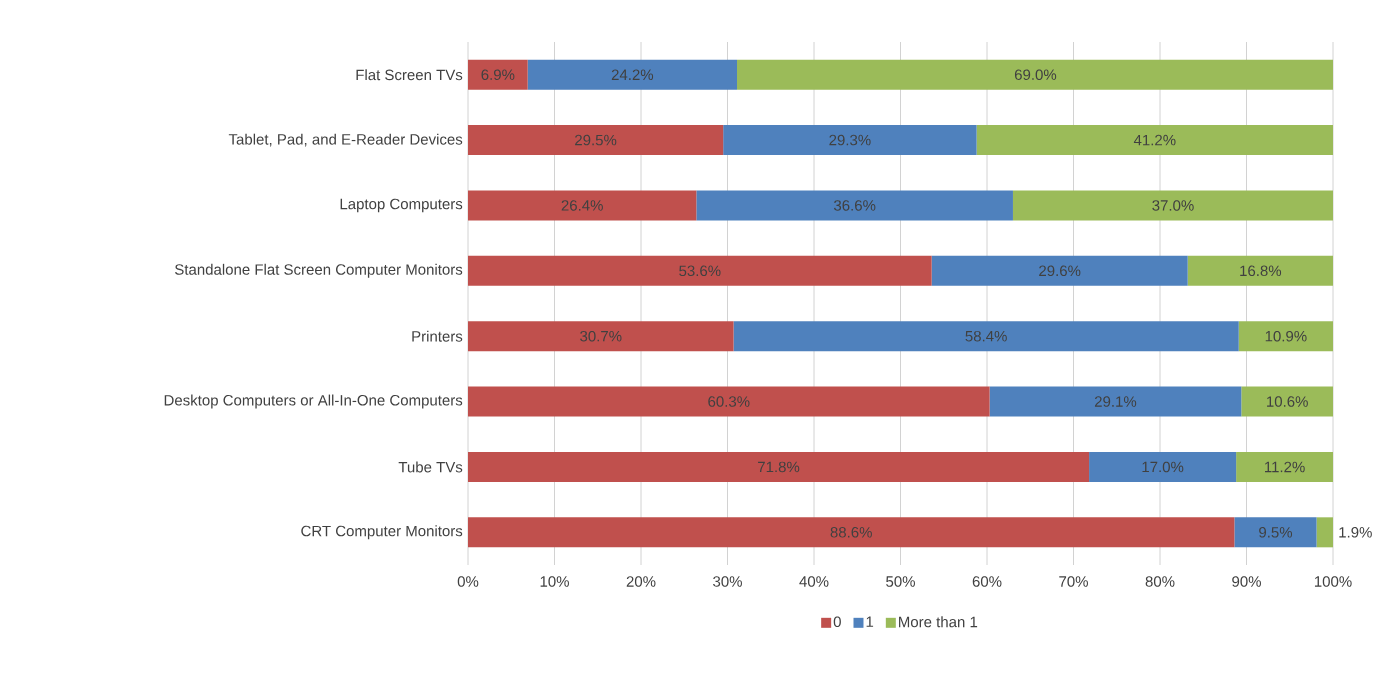 Image resolution: width=1390 pixels, height=679 pixels. I want to click on data-label: 24.2%, so click(632, 74).